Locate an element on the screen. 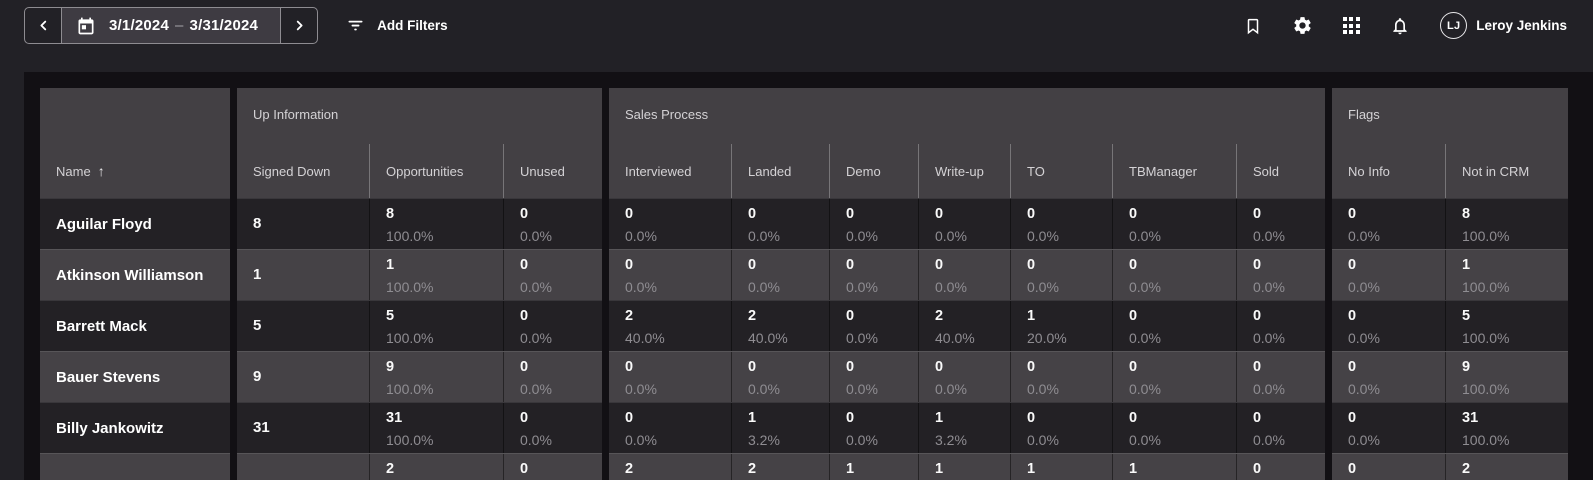 This screenshot has width=1593, height=480. table-row: 8 8 100.0% 0 0.0% is located at coordinates (419, 223).